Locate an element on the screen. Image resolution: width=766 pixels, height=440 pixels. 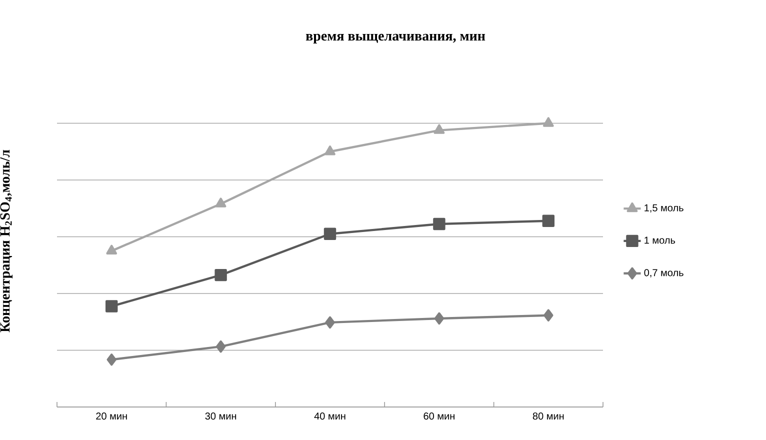
x-tick-label: 80 мин is located at coordinates (548, 416).